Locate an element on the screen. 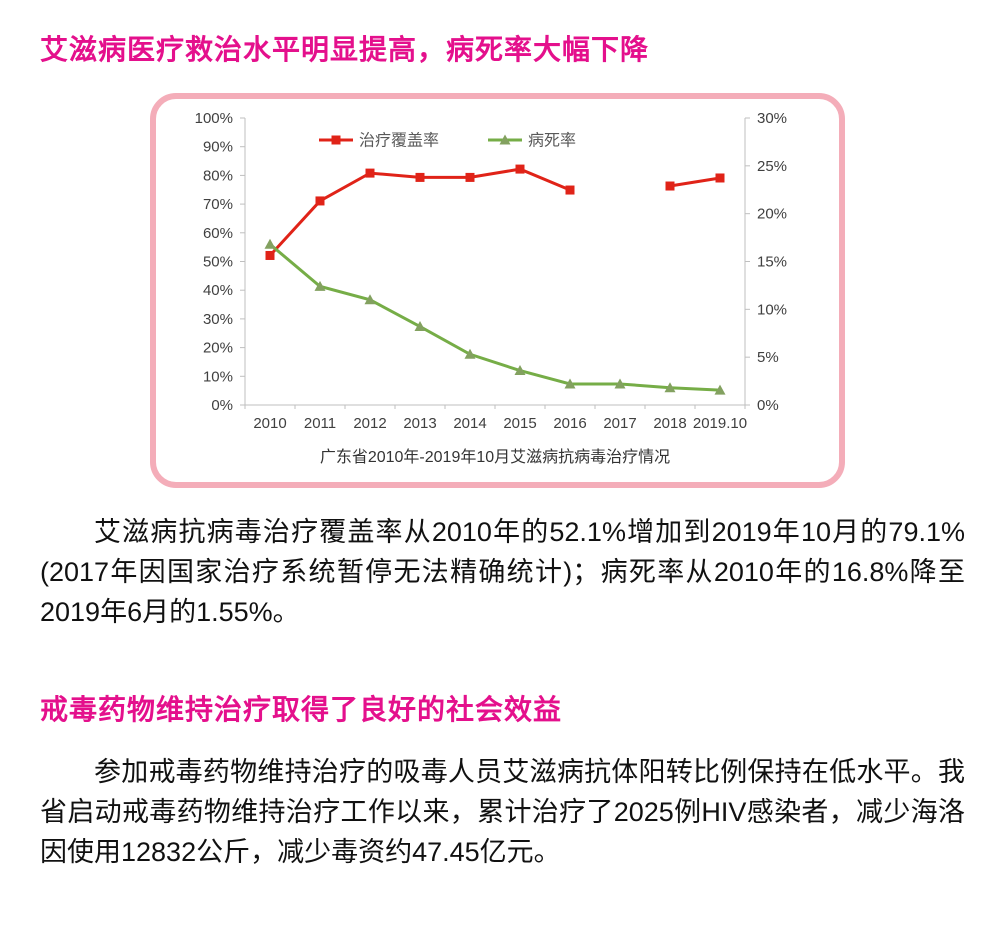 The width and height of the screenshot is (1000, 940). fatality-series-line is located at coordinates (495, 317).